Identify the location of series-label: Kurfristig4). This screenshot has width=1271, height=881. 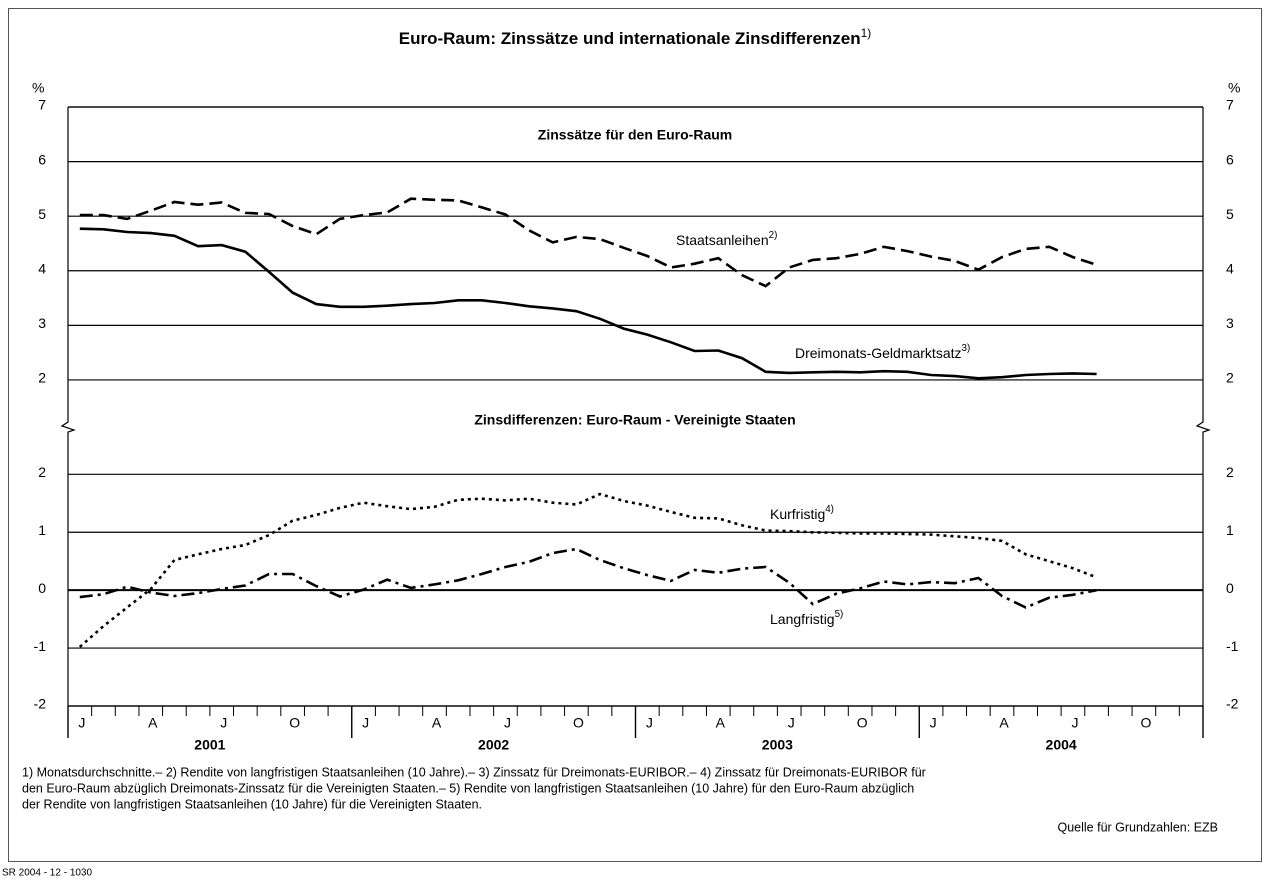
(802, 513).